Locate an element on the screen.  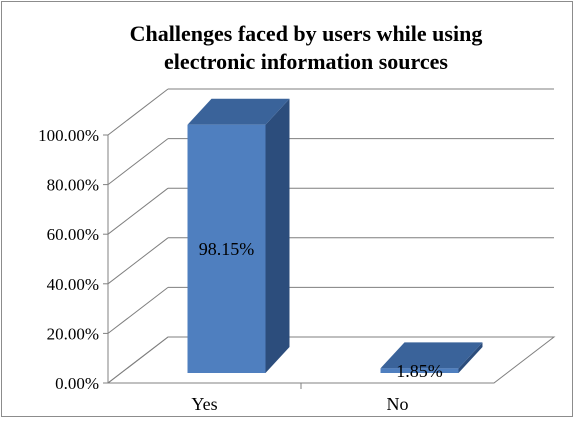
bar-yes is located at coordinates (238, 235).